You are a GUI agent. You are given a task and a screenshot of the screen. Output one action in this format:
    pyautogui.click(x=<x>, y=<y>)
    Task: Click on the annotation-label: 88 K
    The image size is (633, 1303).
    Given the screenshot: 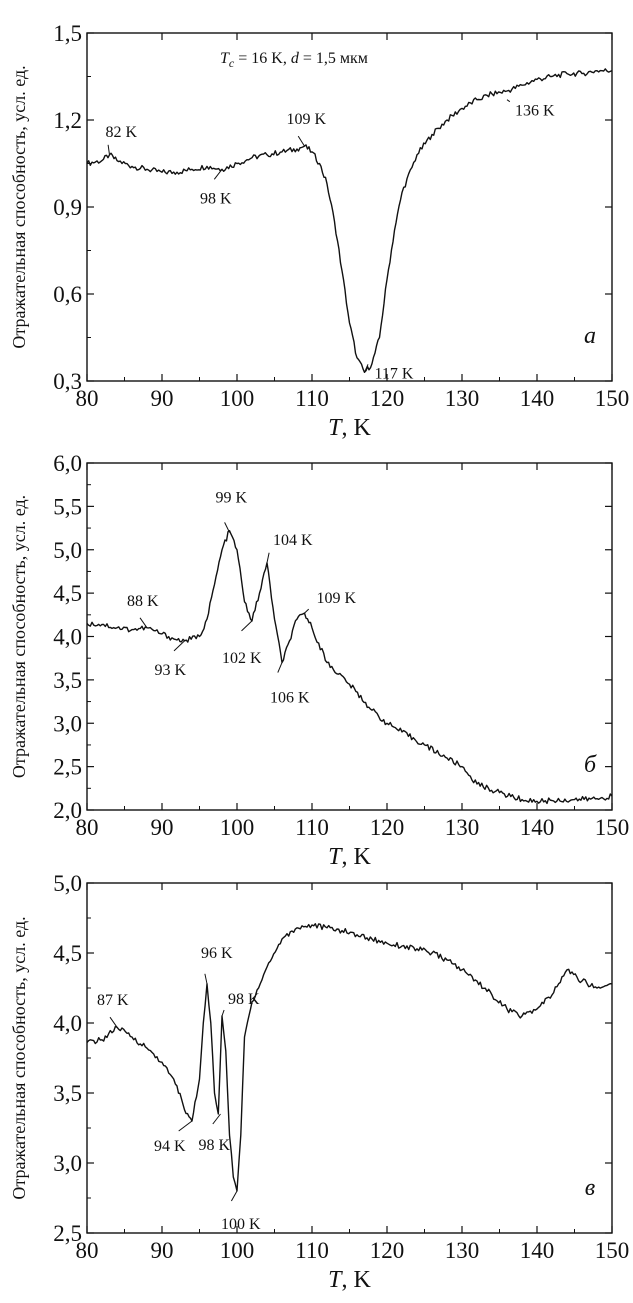 What is the action you would take?
    pyautogui.click(x=143, y=601)
    